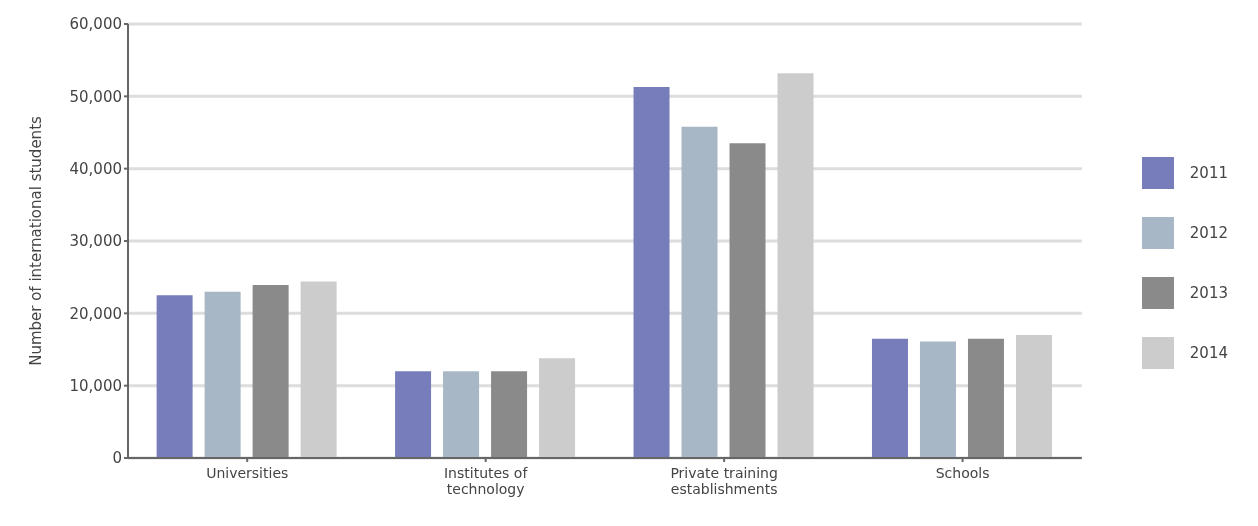  I want to click on x-tick-label: Schools, so click(962, 473).